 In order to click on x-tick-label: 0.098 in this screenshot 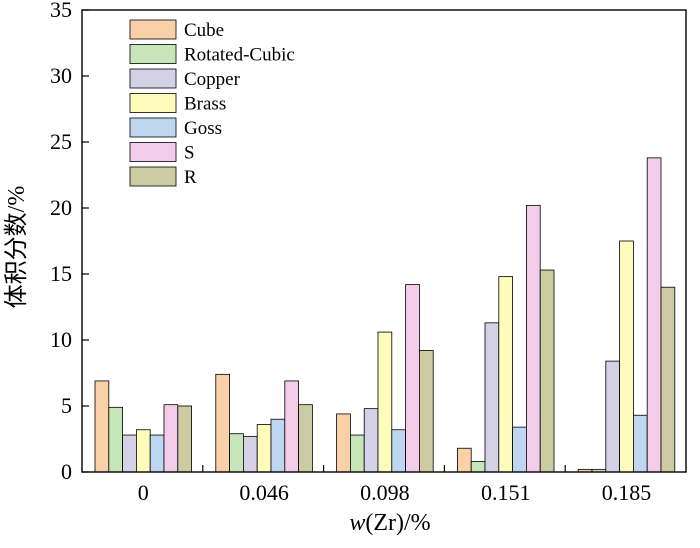, I will do `click(385, 492)`.